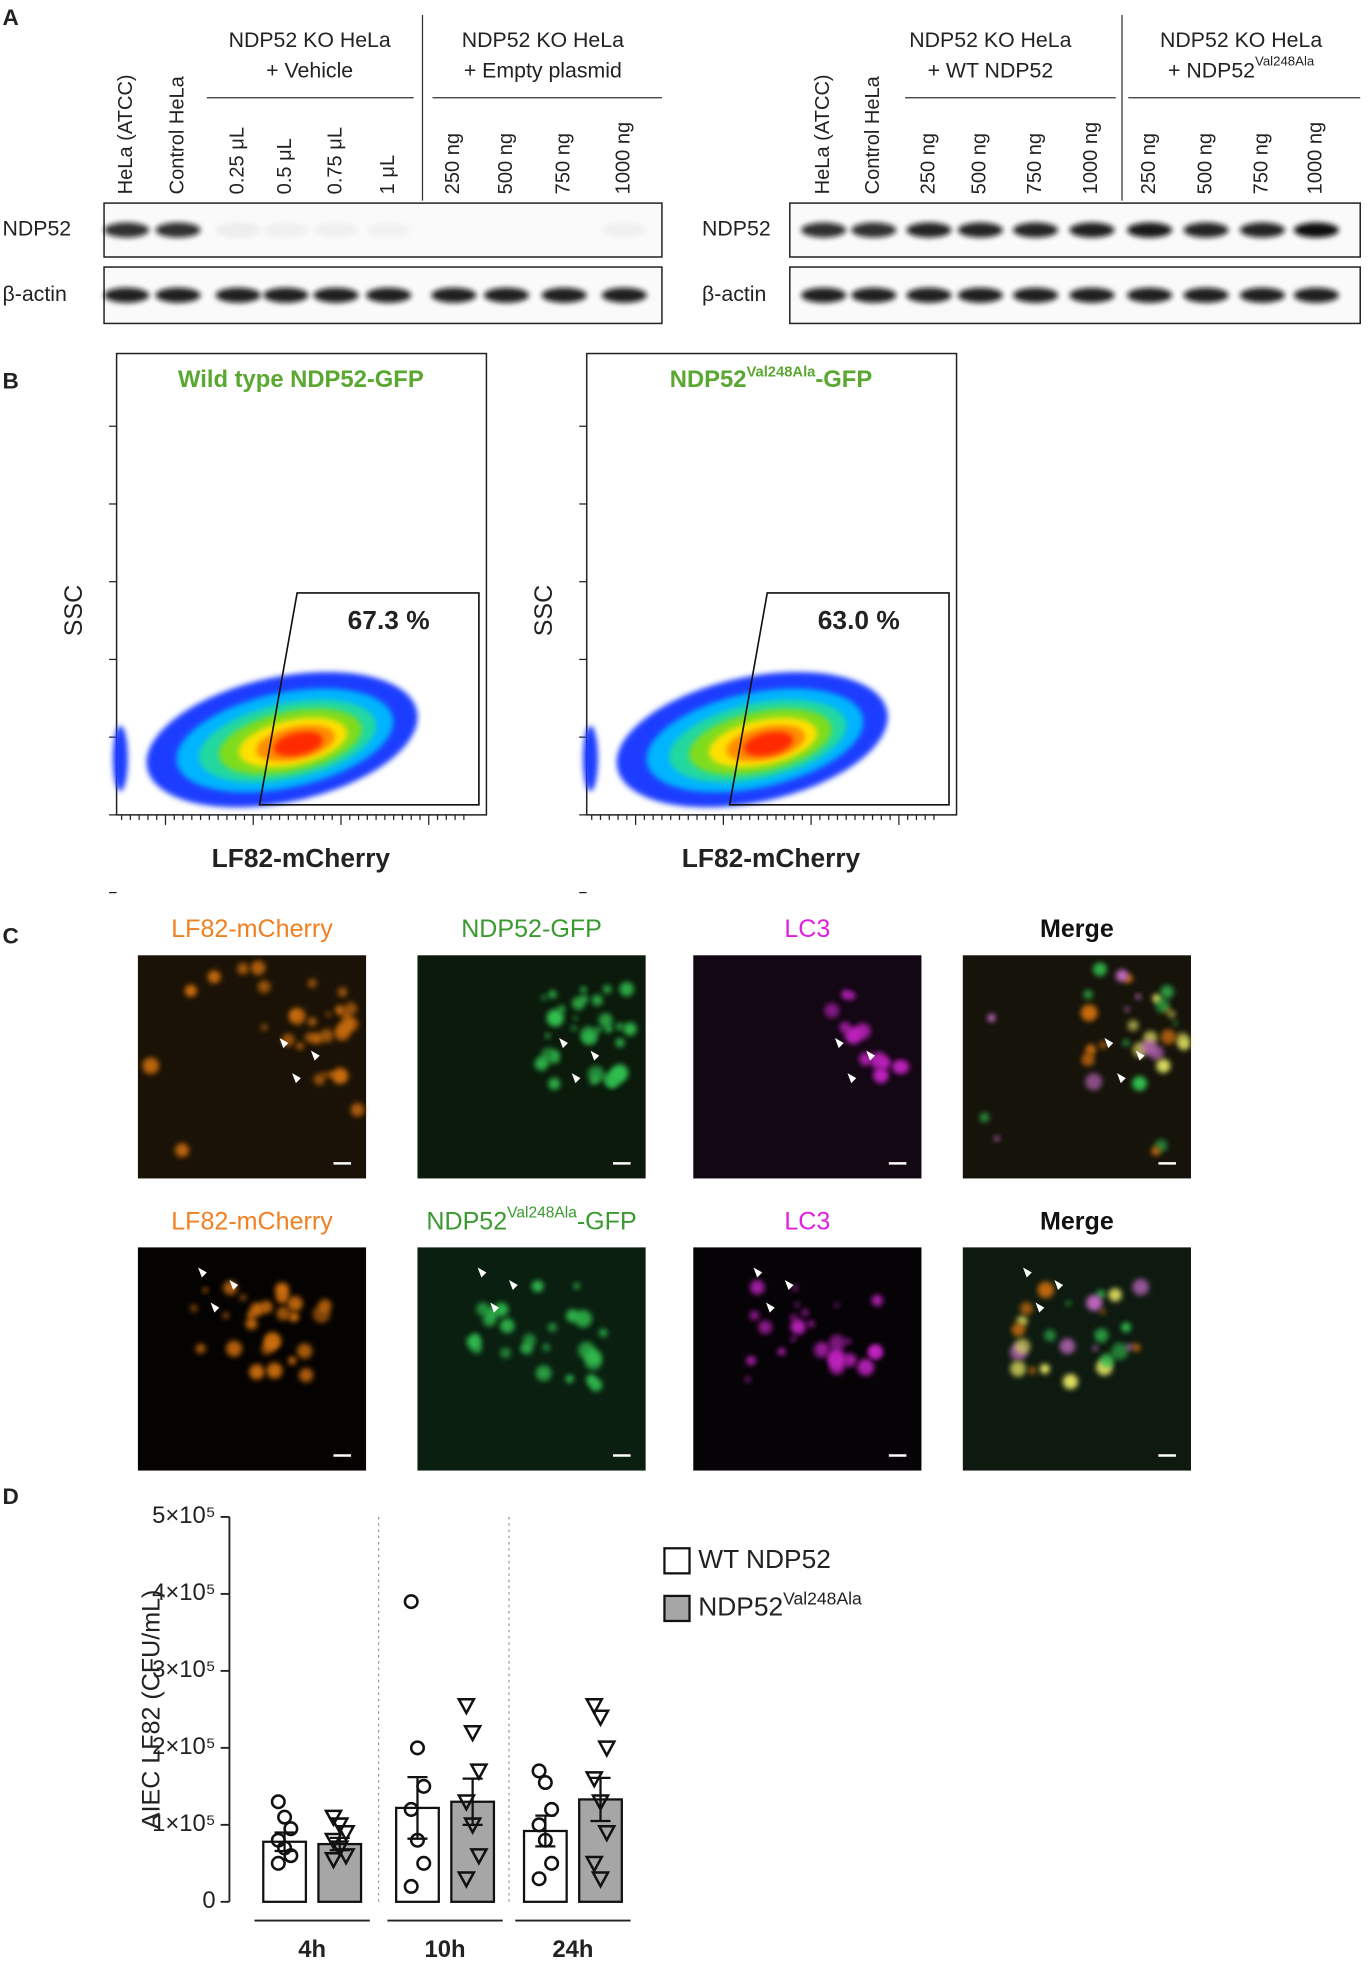  Describe the element at coordinates (543, 70) in the screenshot. I see `group-header-main: + Empty plasmid` at that location.